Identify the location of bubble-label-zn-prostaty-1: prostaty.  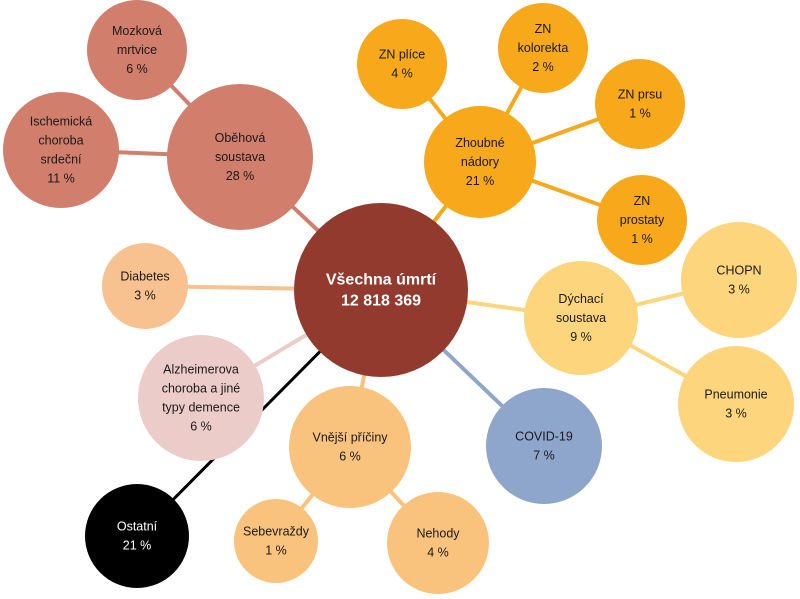
(642, 220).